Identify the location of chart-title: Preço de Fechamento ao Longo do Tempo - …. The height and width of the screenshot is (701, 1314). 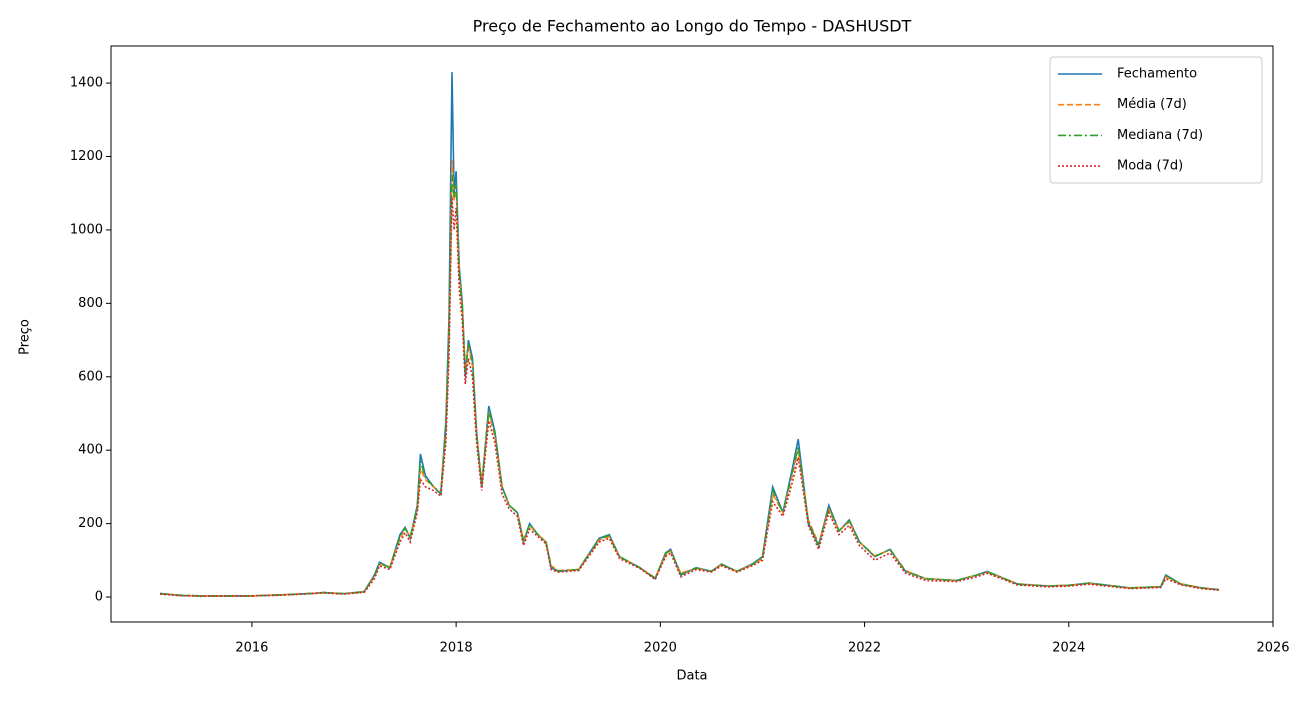
(692, 26).